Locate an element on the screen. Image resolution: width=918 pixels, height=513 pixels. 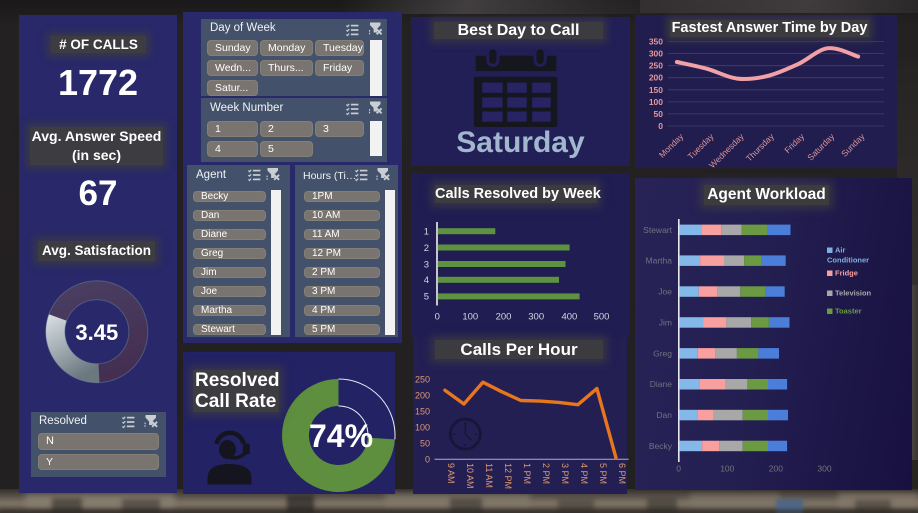
svg-text: 3.45 is located at coordinates (96, 332).